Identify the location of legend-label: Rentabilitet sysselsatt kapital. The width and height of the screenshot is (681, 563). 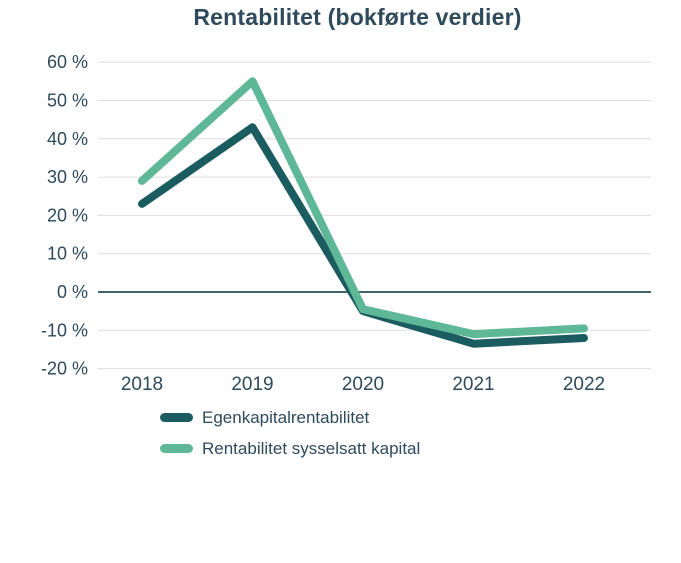
(311, 448).